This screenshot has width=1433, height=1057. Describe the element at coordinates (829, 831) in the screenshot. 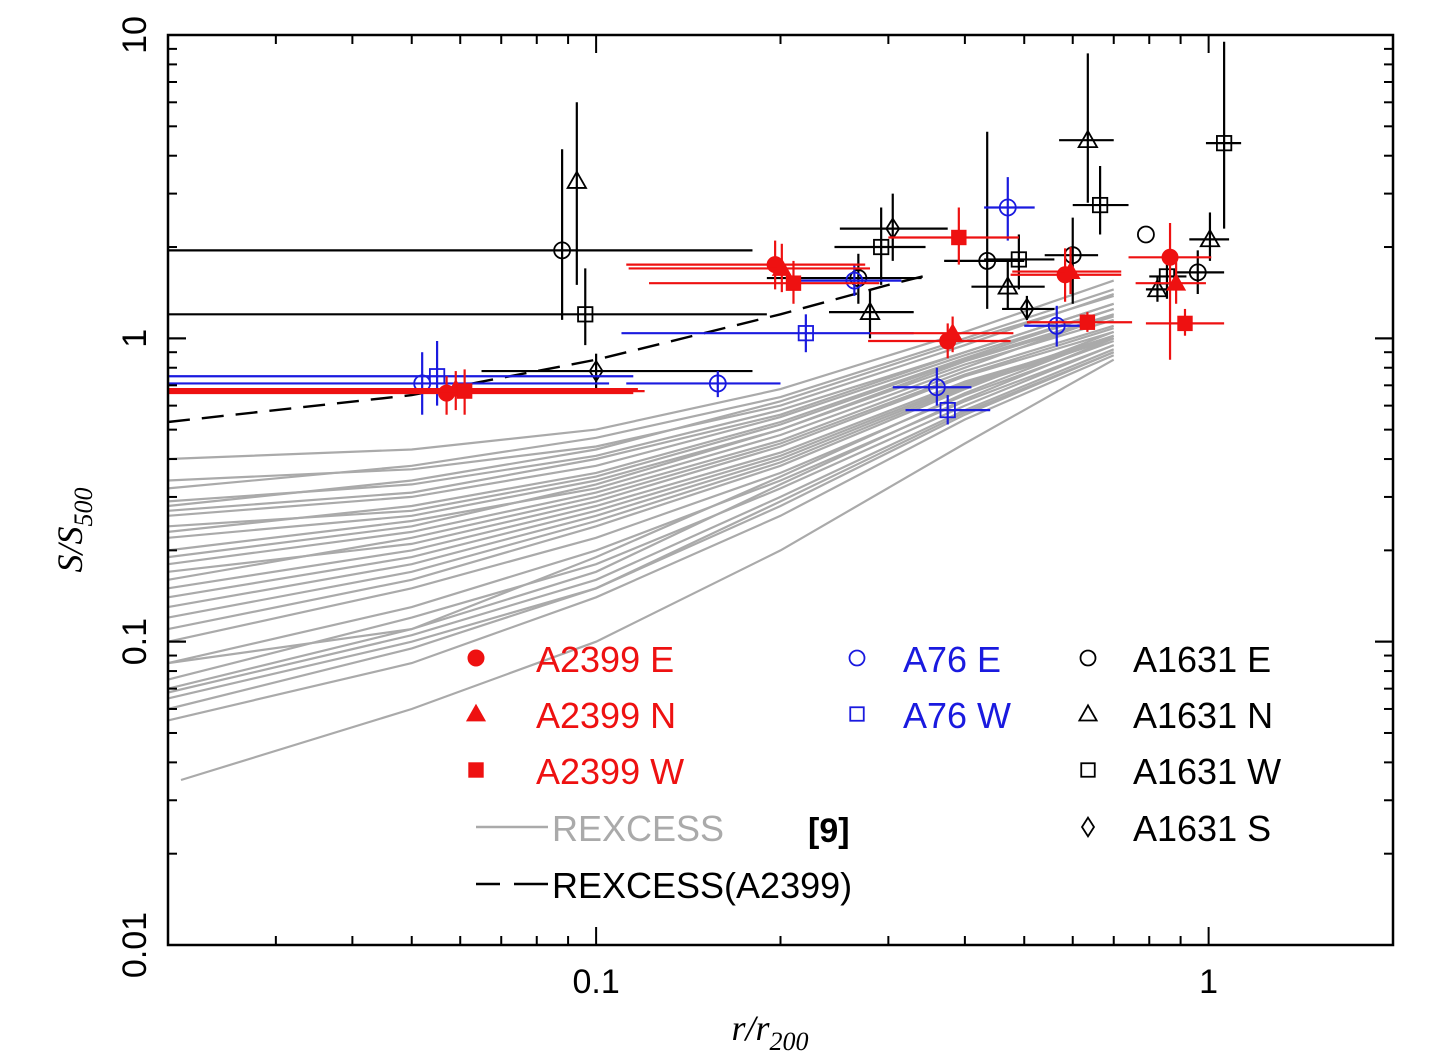

I see `annotation-ref: [9]` at that location.